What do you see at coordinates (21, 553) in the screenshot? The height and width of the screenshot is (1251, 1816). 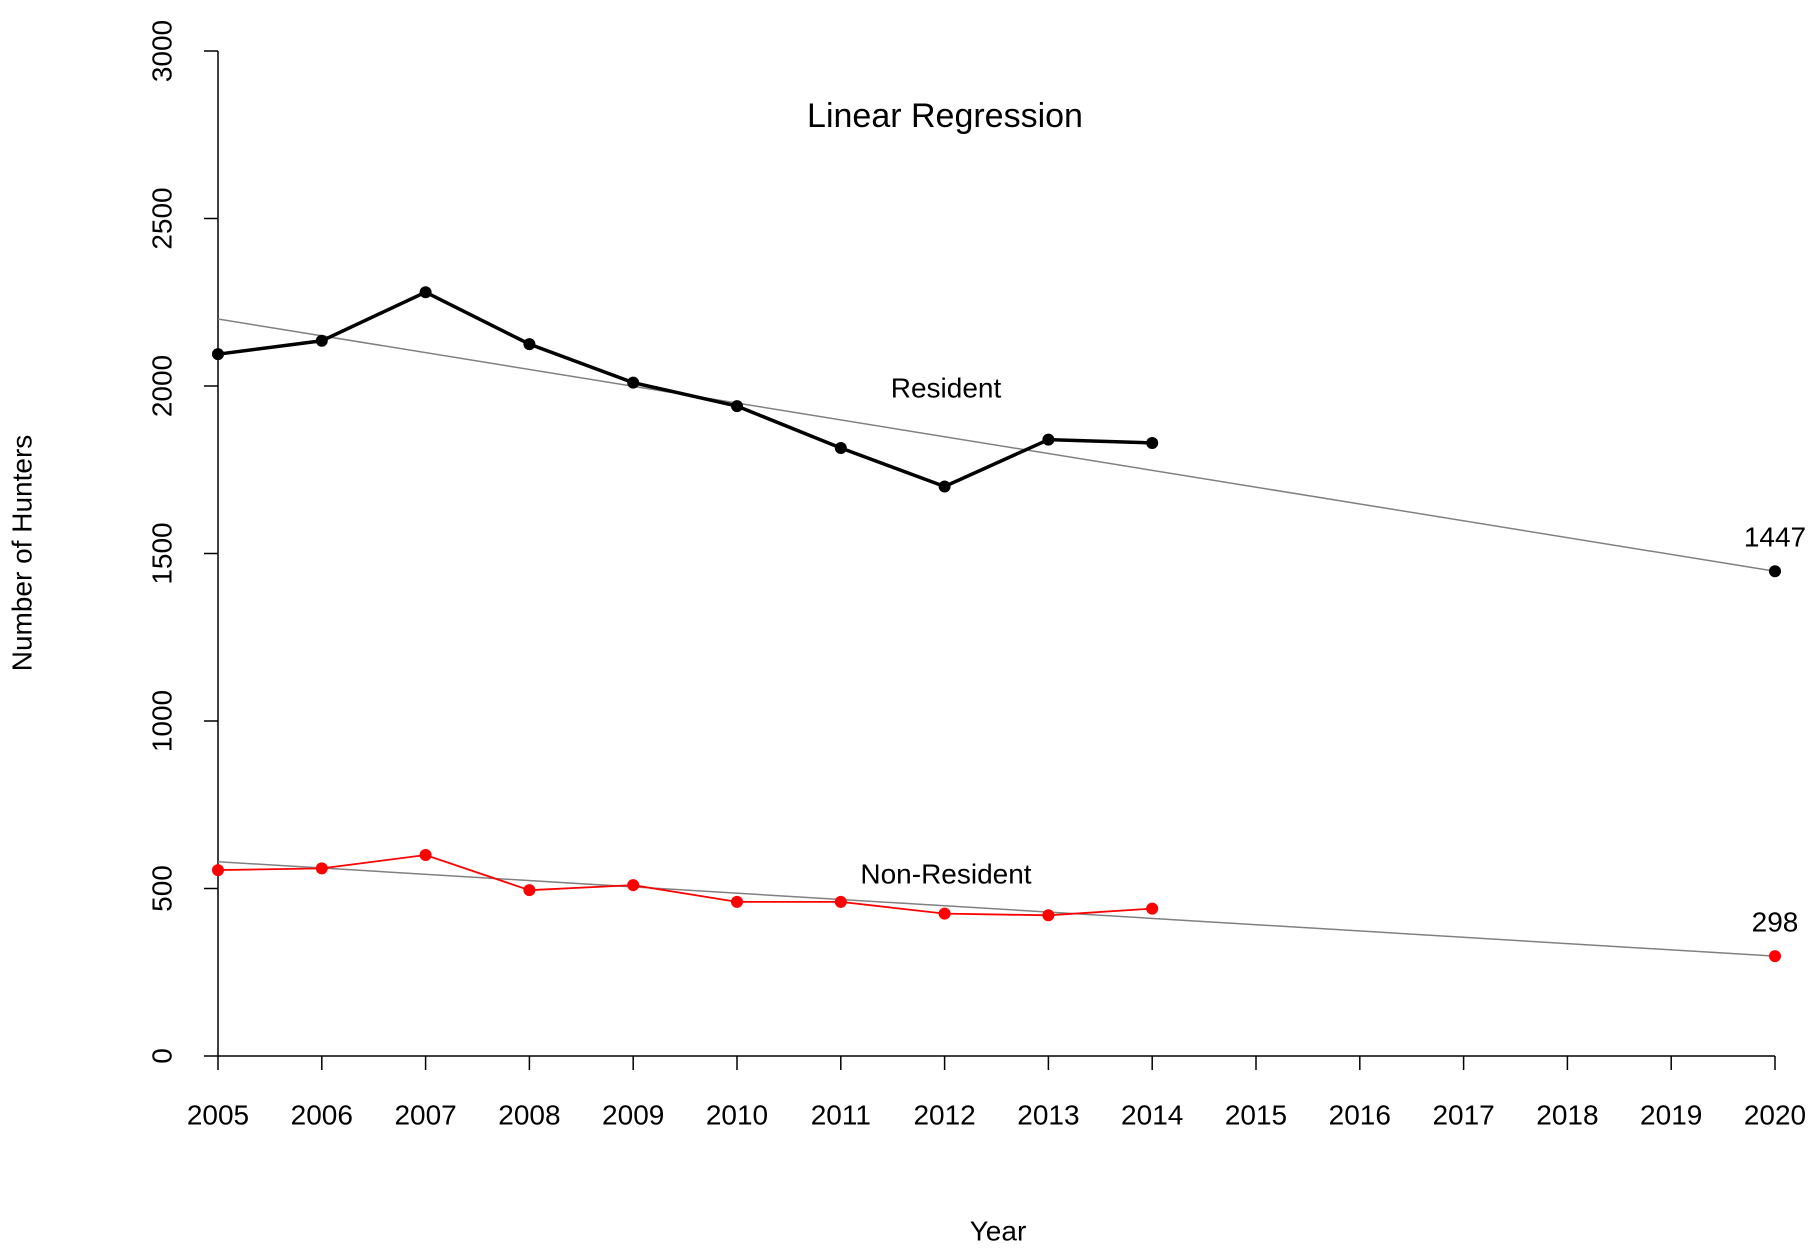 I see `y-axis-label: Number of Hunters` at bounding box center [21, 553].